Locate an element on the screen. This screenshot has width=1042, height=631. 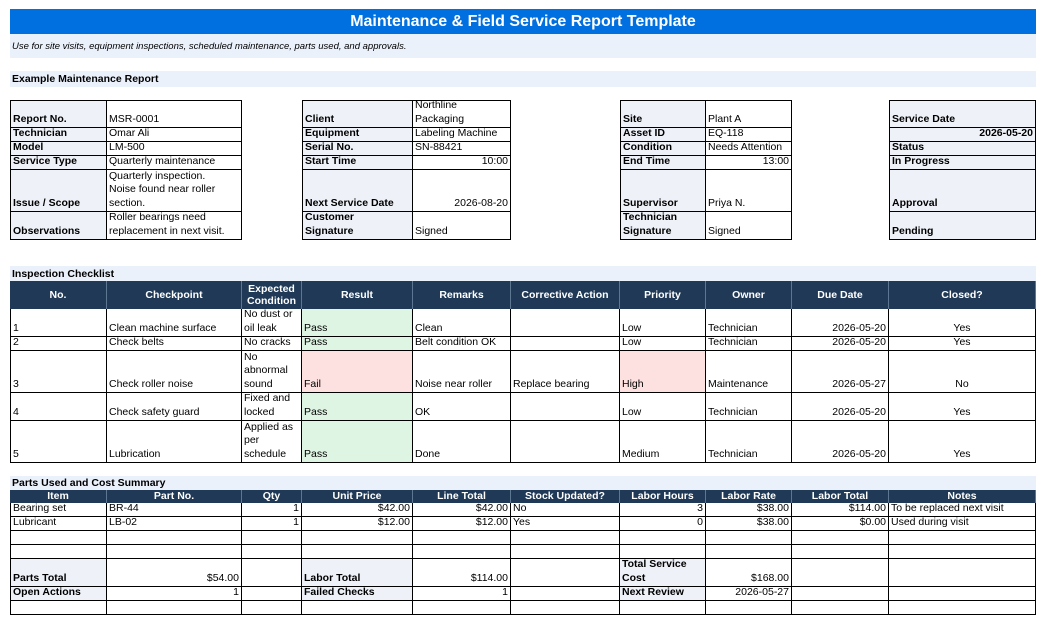
checklist-closed-cell: No is located at coordinates (962, 372).